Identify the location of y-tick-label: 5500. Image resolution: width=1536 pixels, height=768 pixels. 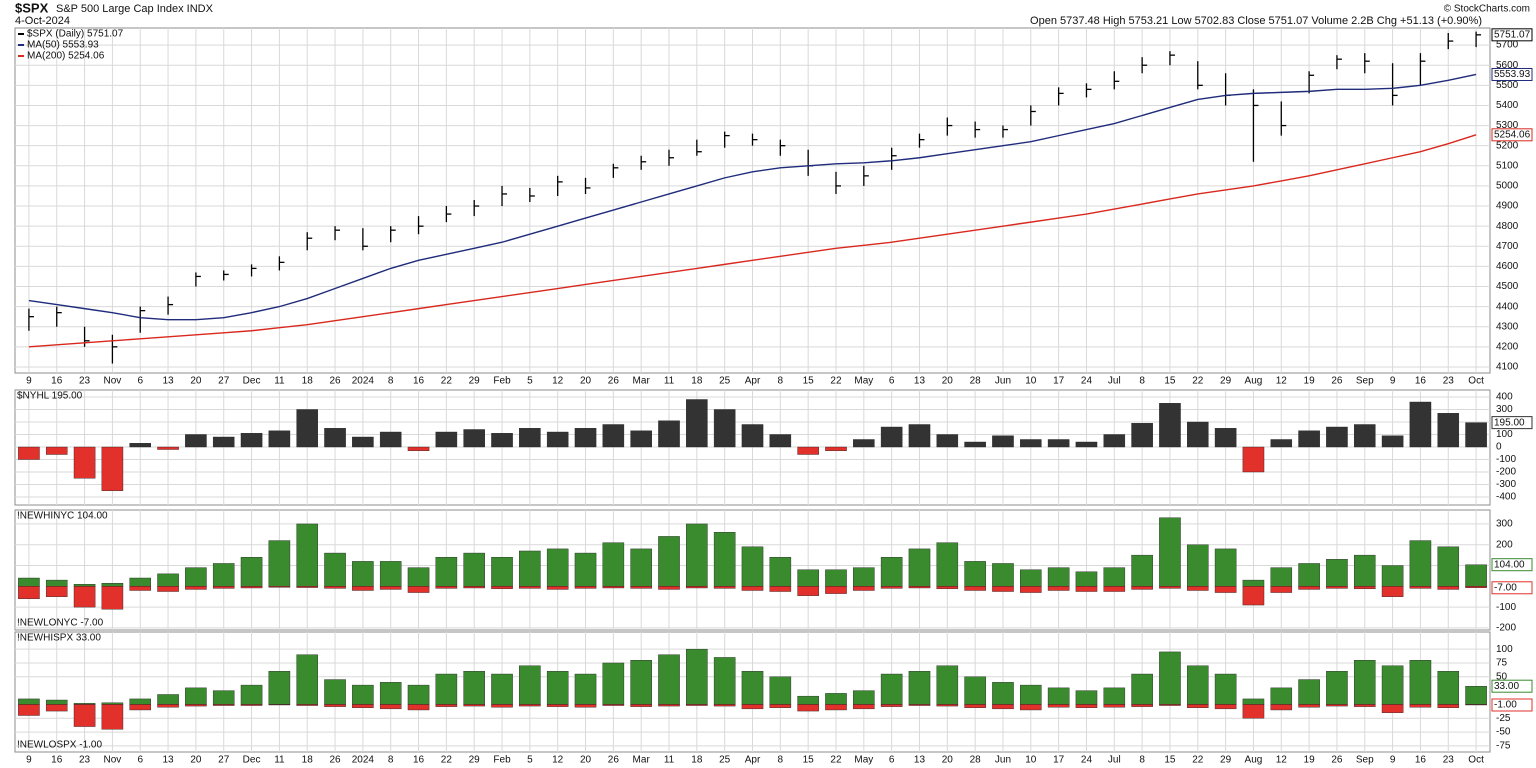
(1507, 85).